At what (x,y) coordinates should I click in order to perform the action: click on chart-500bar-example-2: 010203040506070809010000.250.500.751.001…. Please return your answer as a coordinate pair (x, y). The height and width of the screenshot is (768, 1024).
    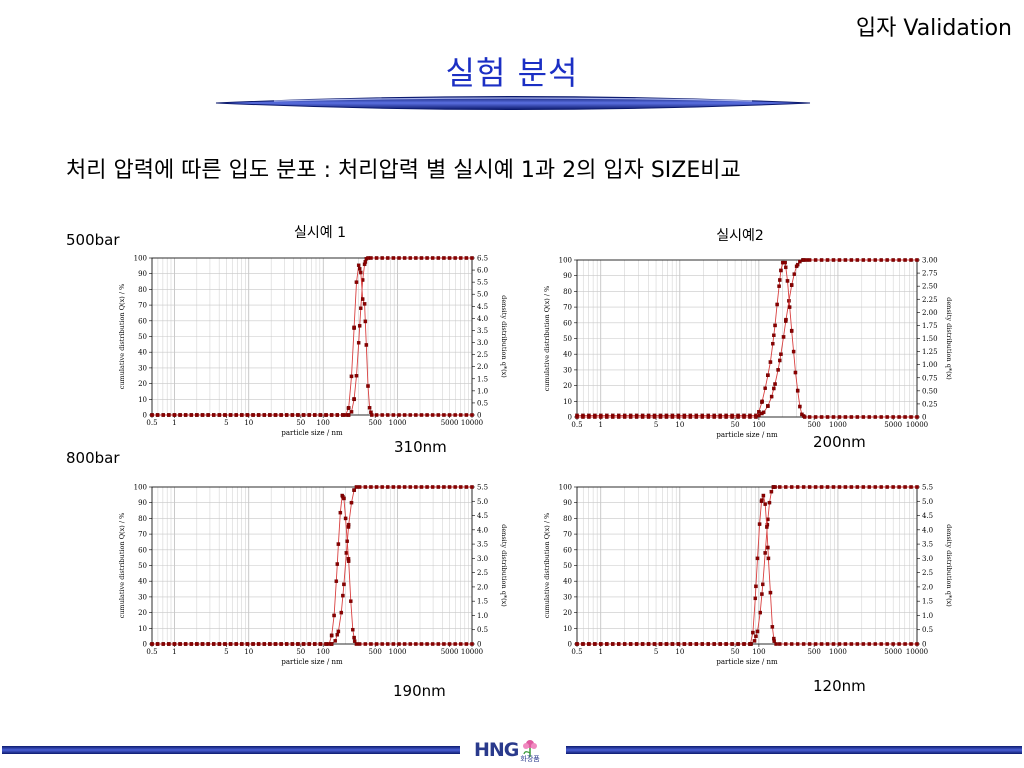
    Looking at the image, I should click on (748, 348).